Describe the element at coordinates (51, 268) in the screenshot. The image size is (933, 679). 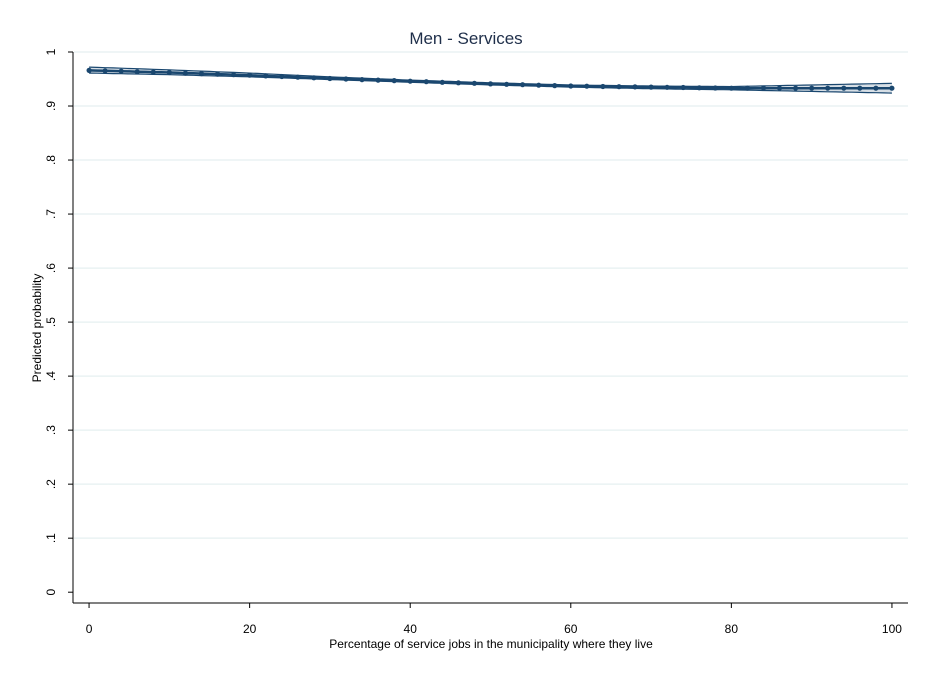
I see `y-tick-label: .6` at that location.